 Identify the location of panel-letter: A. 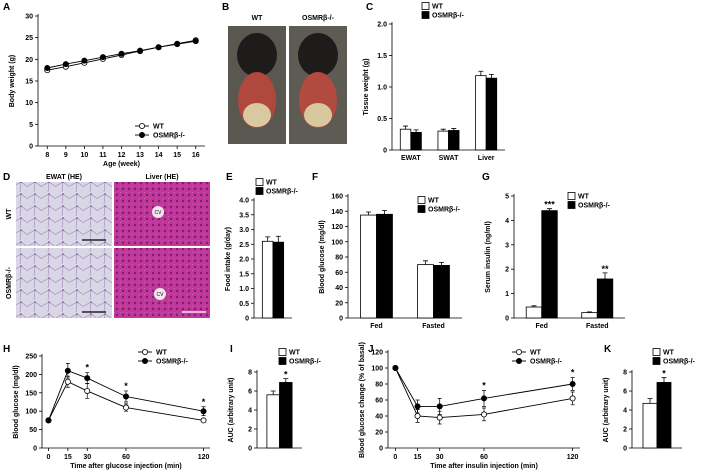
(6, 7).